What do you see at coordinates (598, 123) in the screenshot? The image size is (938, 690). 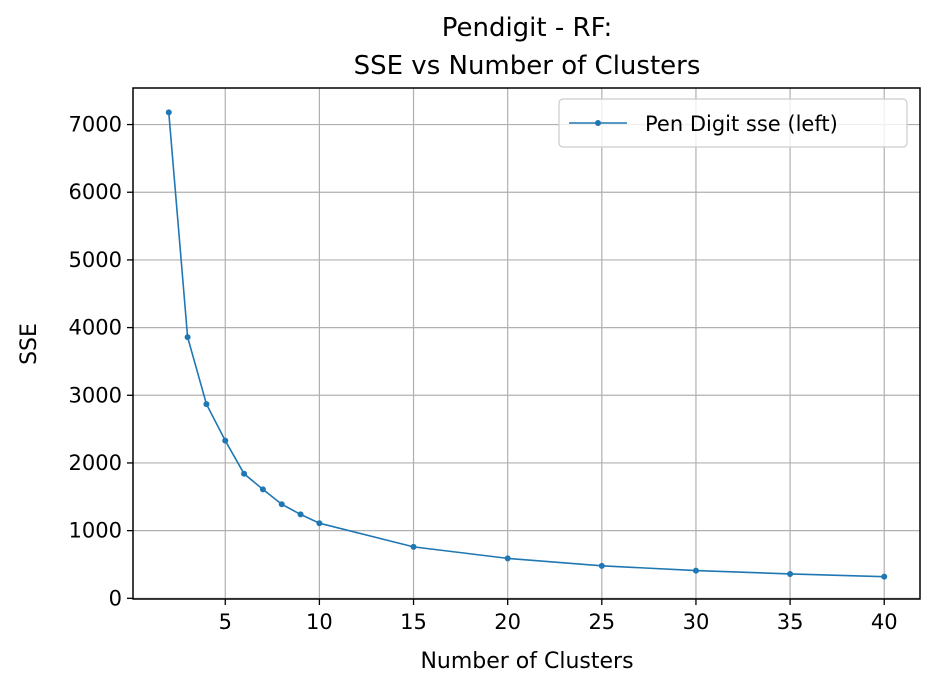 I see `legend-point-marker` at bounding box center [598, 123].